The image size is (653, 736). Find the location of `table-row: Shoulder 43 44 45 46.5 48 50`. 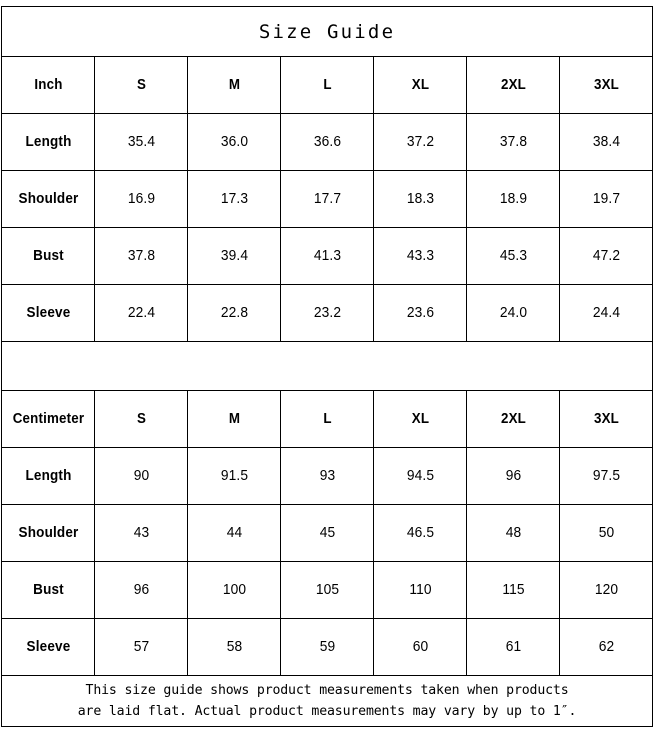

table-row: Shoulder 43 44 45 46.5 48 50 is located at coordinates (327, 533).